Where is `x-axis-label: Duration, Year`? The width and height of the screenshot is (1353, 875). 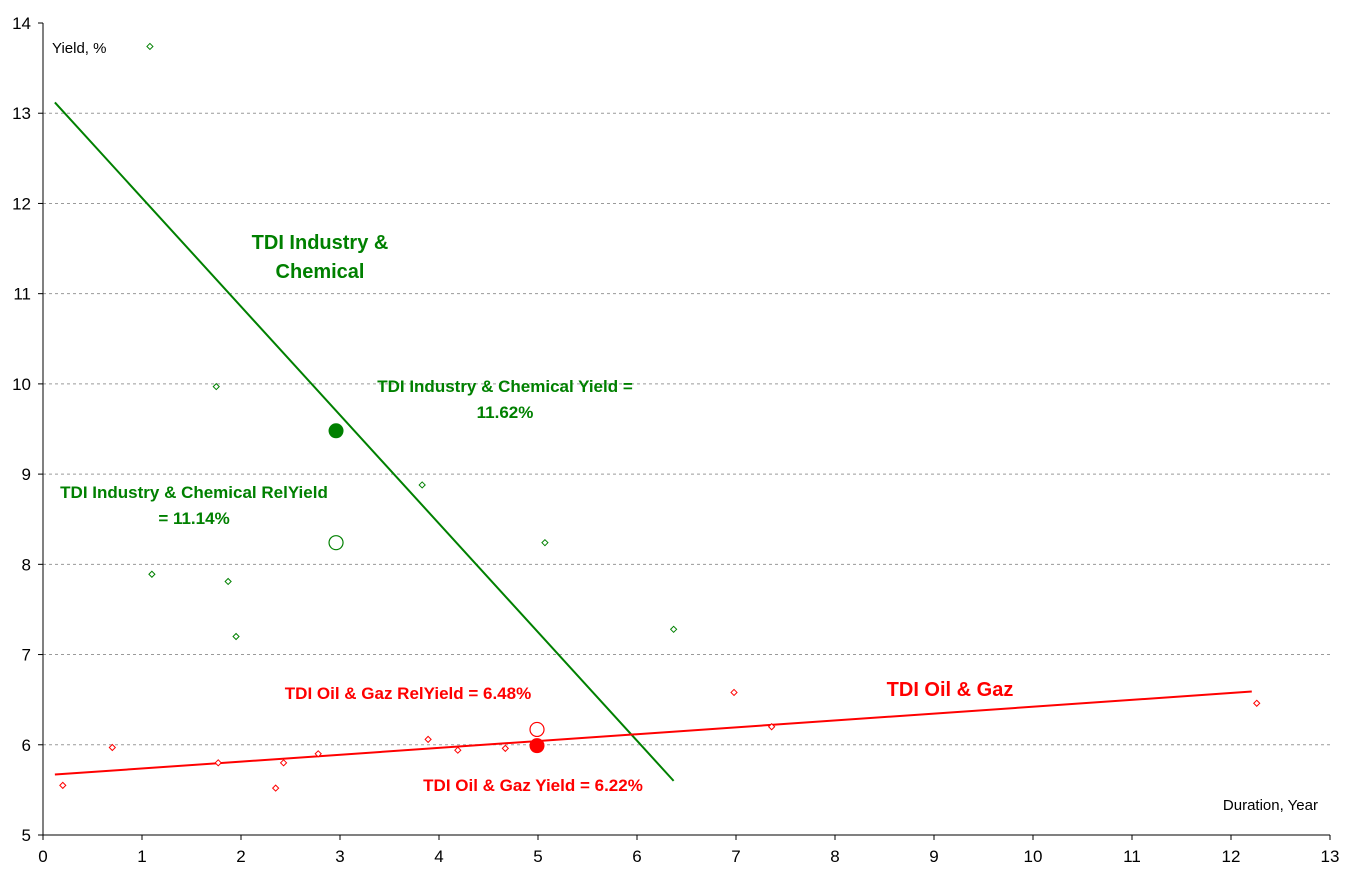
x-axis-label: Duration, Year is located at coordinates (1270, 805).